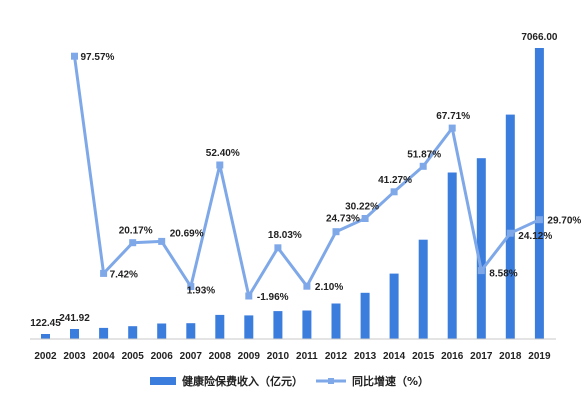 Image resolution: width=582 pixels, height=403 pixels. Describe the element at coordinates (278, 356) in the screenshot. I see `x-tick-2010: 2010` at that location.